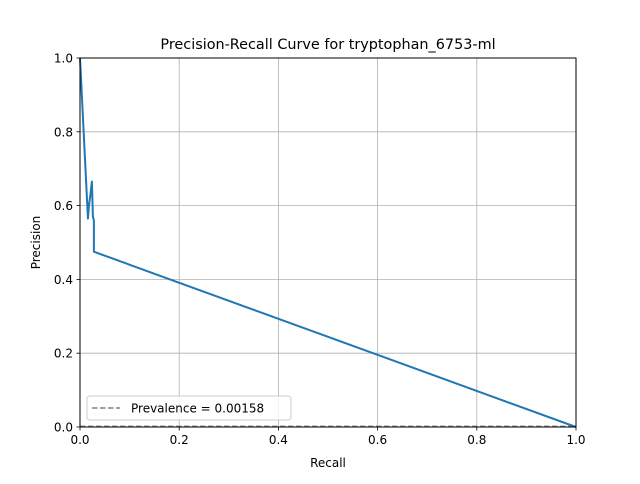  I want to click on x-tick-label-3: 0.6, so click(377, 440).